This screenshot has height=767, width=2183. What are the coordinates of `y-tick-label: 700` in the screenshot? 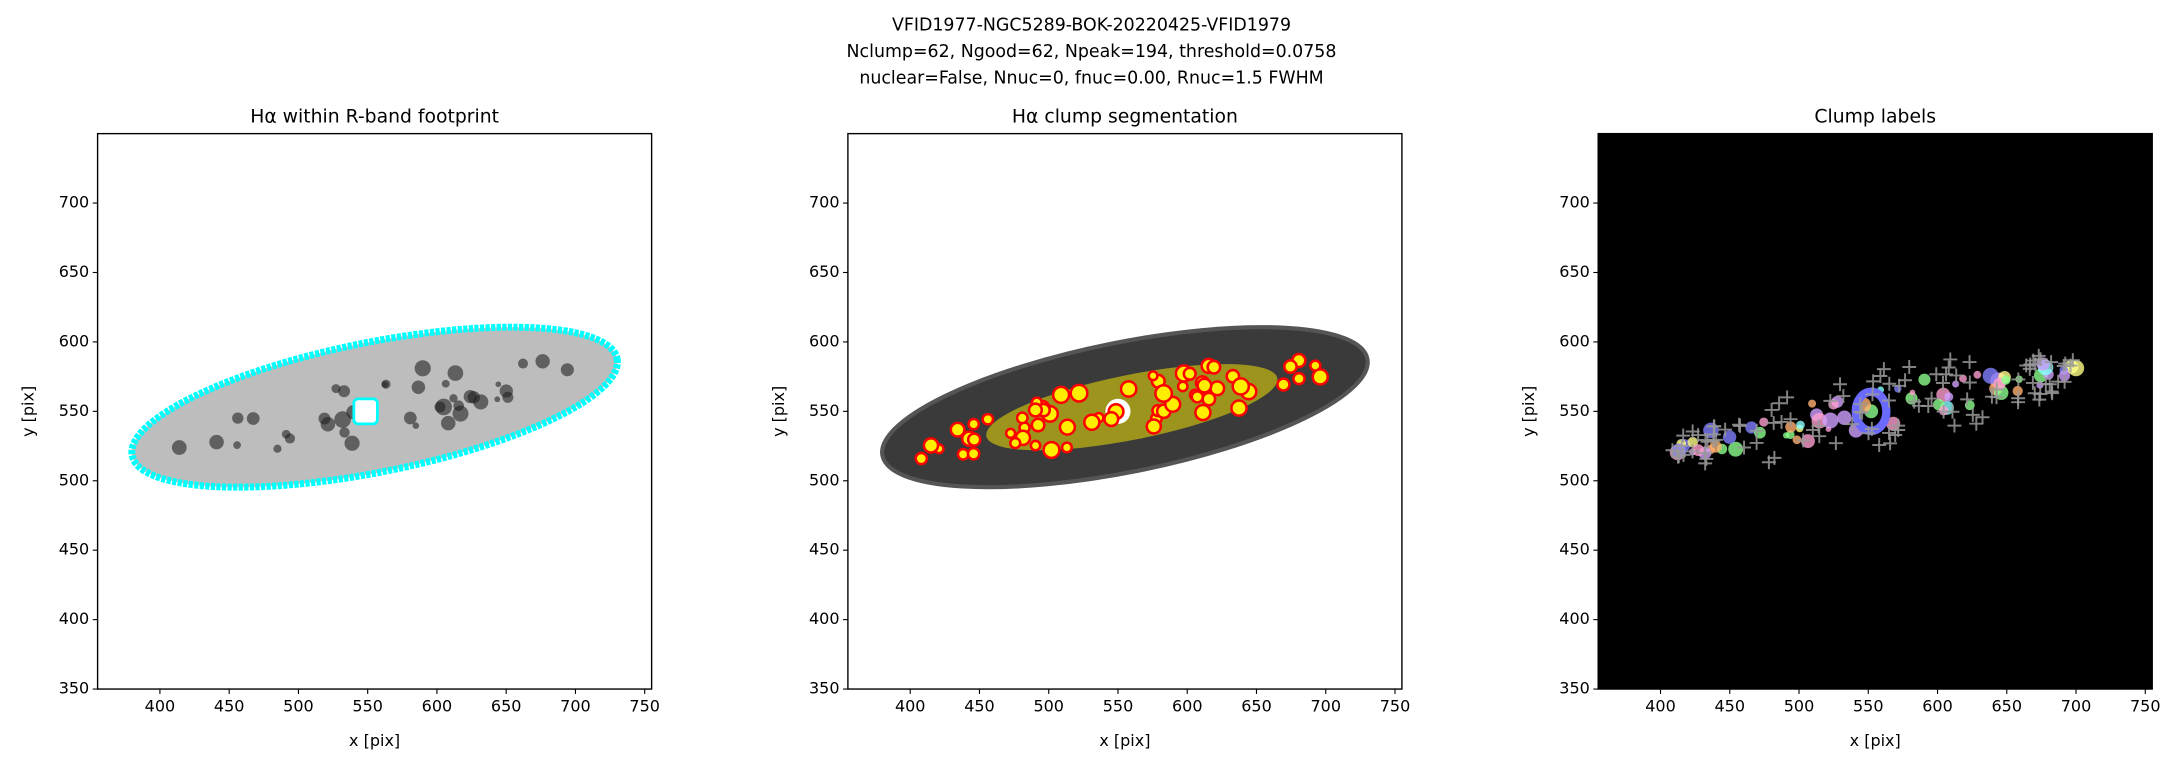 It's located at (824, 202).